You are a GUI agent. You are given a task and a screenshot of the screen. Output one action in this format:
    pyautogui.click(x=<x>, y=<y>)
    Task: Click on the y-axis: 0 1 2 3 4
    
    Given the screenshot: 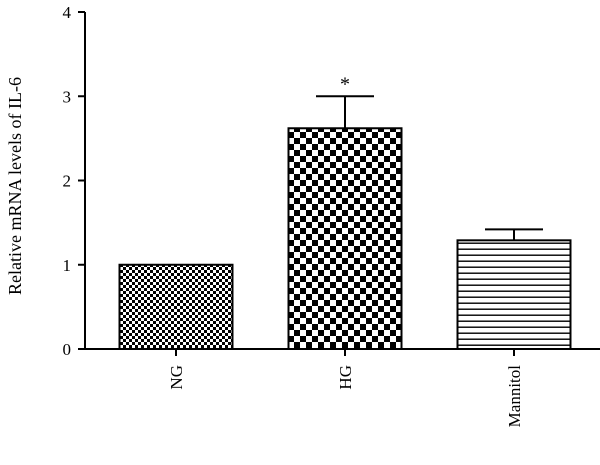 What is the action you would take?
    pyautogui.click(x=74, y=181)
    